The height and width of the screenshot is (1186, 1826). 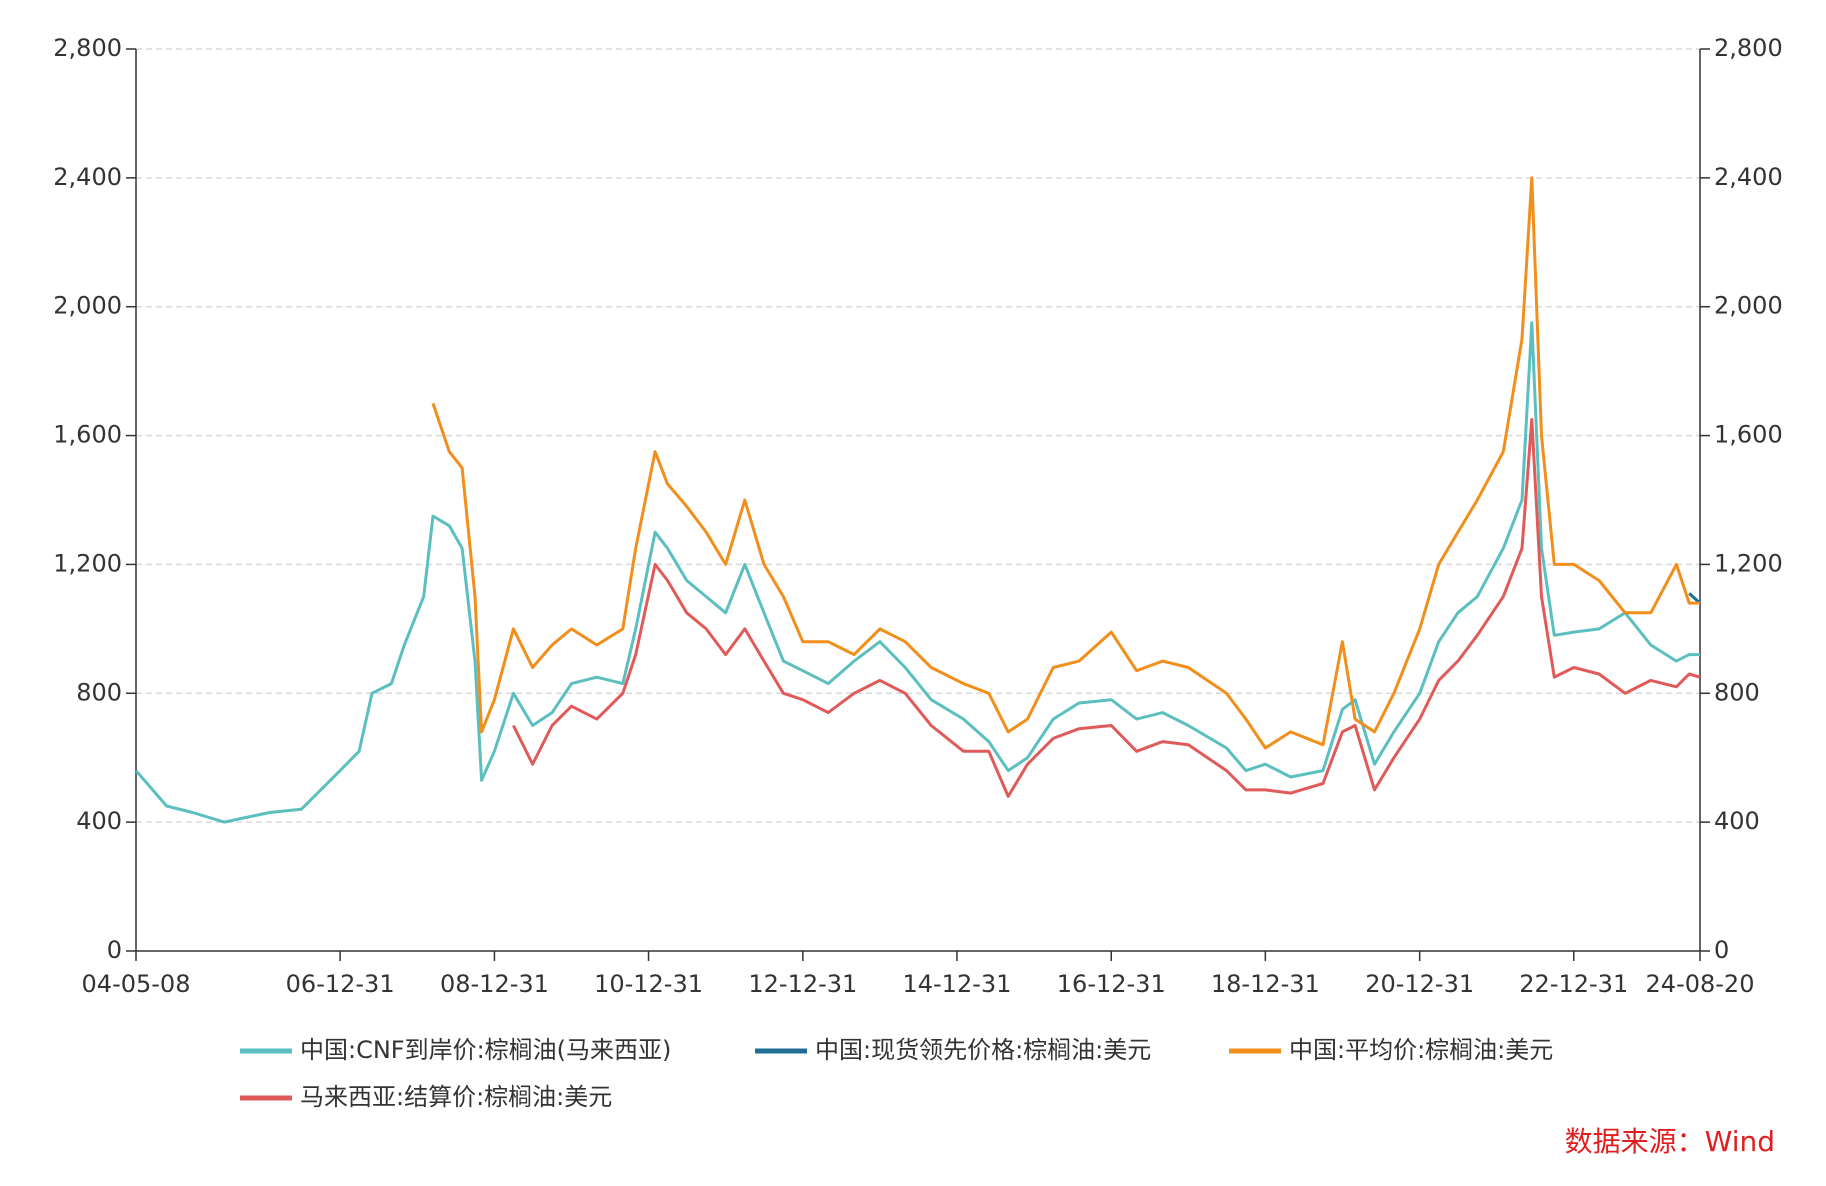 What do you see at coordinates (87, 306) in the screenshot?
I see `y-tick-label: 2,000` at bounding box center [87, 306].